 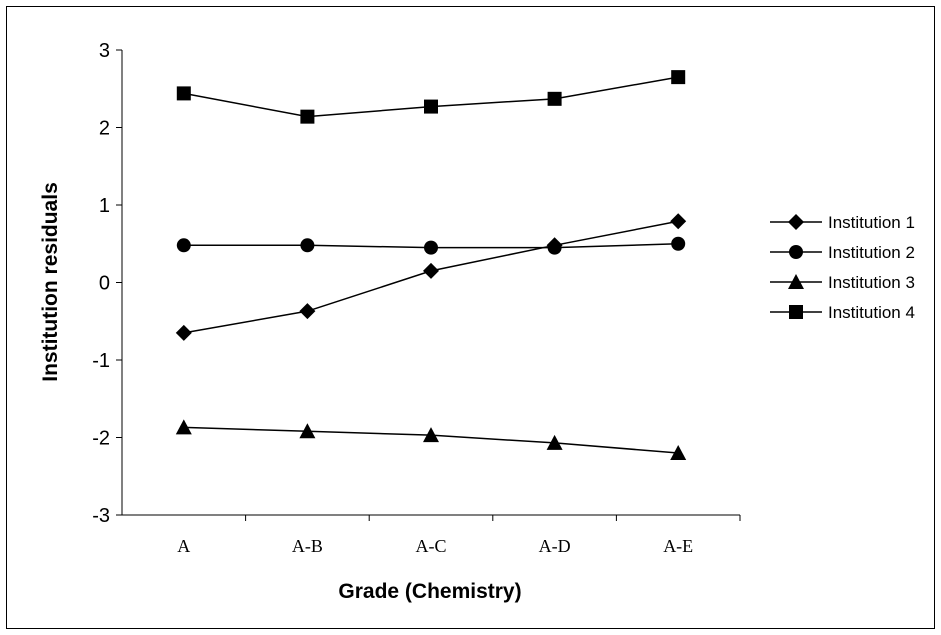 I want to click on y-tick-label: -3, so click(x=101, y=516).